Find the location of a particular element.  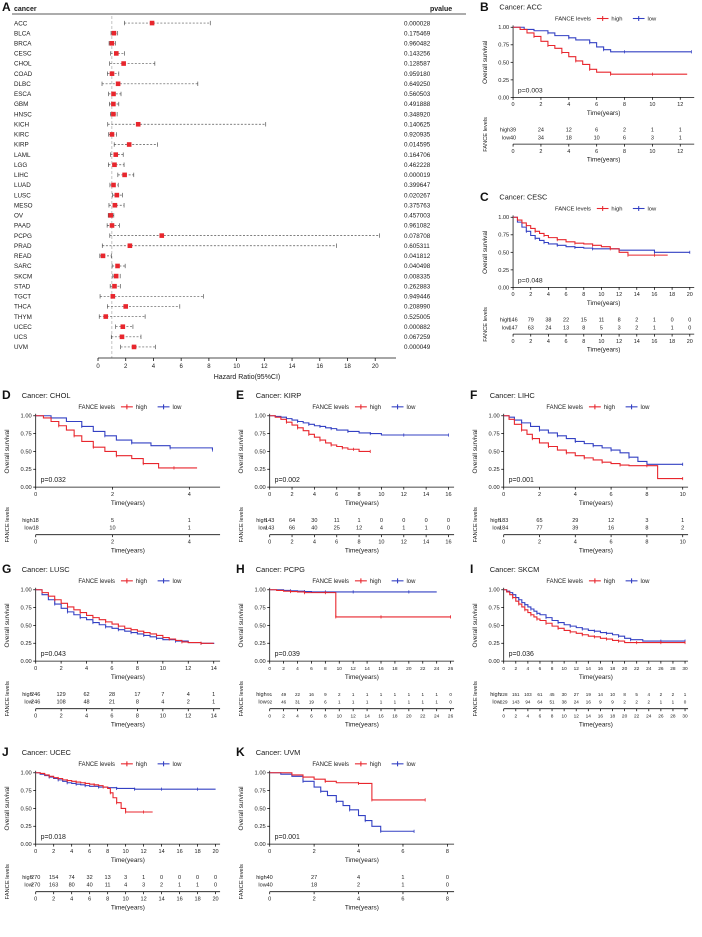

svg-text: SARC is located at coordinates (23, 266).